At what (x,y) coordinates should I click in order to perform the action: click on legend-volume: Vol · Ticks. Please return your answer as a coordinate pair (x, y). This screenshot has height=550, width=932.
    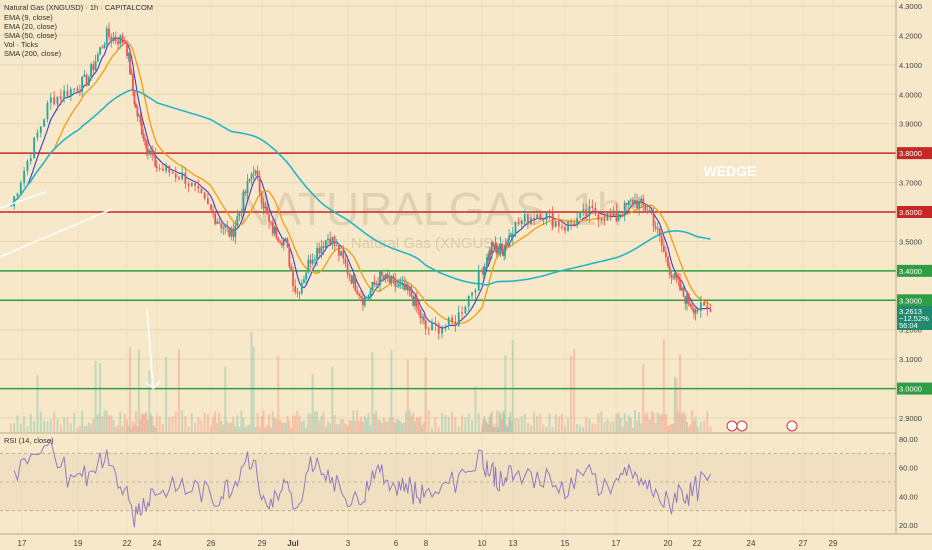
    Looking at the image, I should click on (21, 44).